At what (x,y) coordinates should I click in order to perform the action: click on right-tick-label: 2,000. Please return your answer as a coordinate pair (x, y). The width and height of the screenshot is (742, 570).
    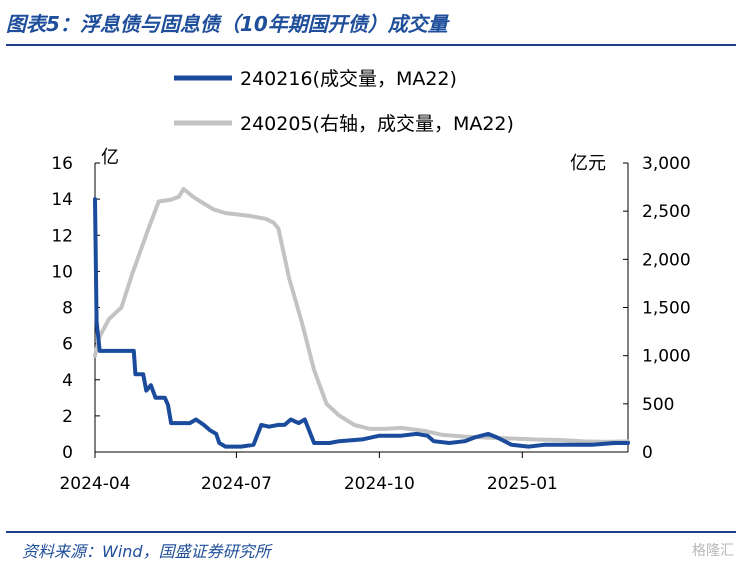
    Looking at the image, I should click on (666, 260).